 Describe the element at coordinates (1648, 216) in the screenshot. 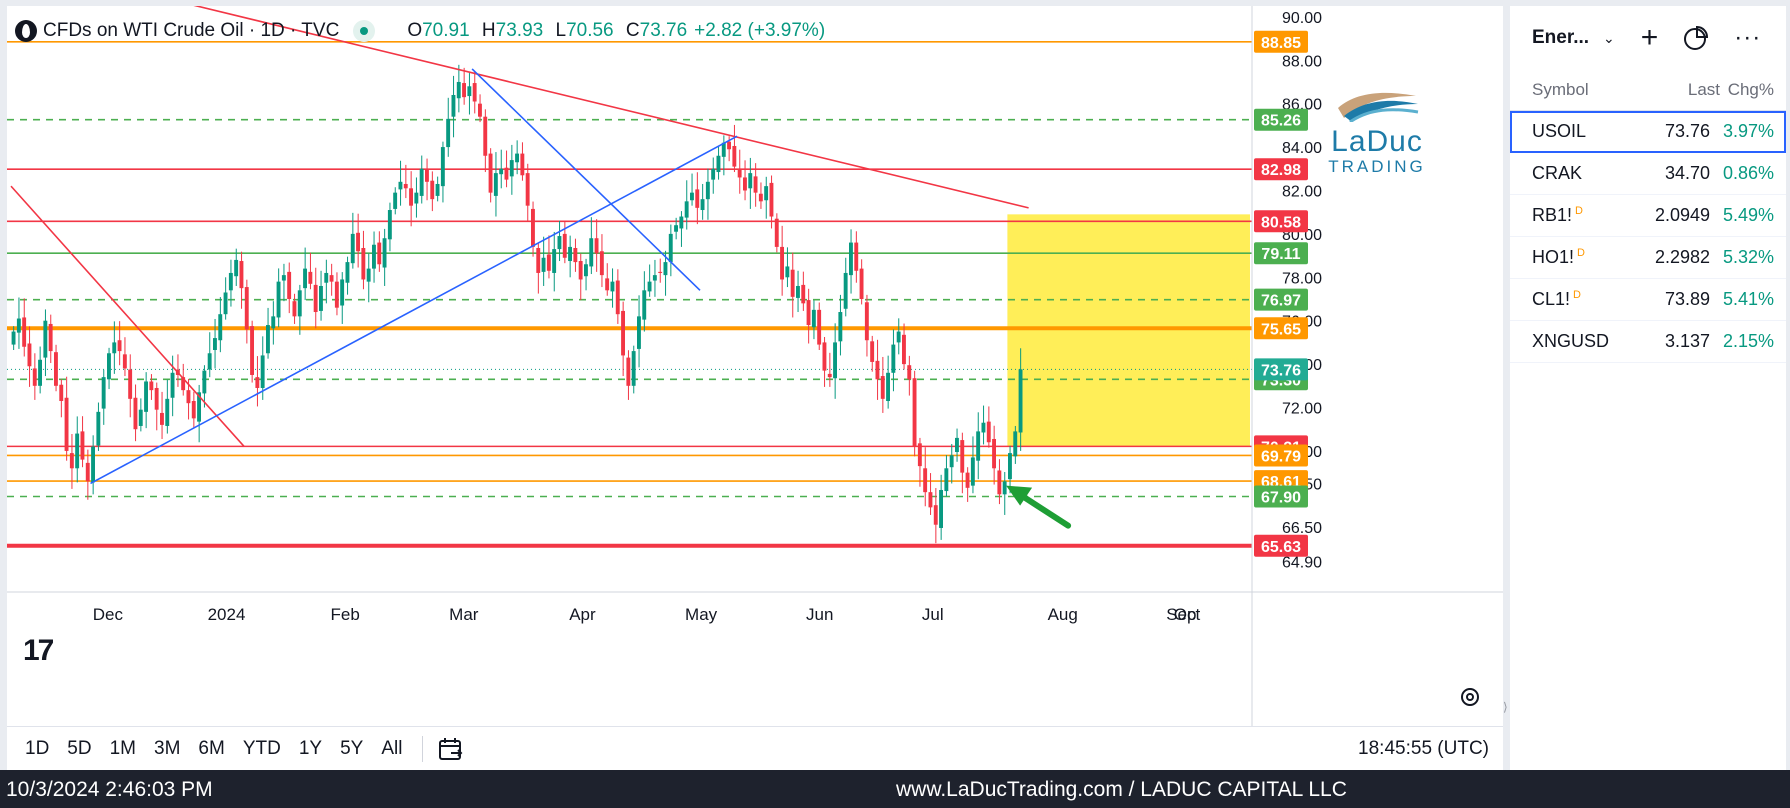

I see `watchlist-row: RB1! D 2.0949 5.49%` at that location.